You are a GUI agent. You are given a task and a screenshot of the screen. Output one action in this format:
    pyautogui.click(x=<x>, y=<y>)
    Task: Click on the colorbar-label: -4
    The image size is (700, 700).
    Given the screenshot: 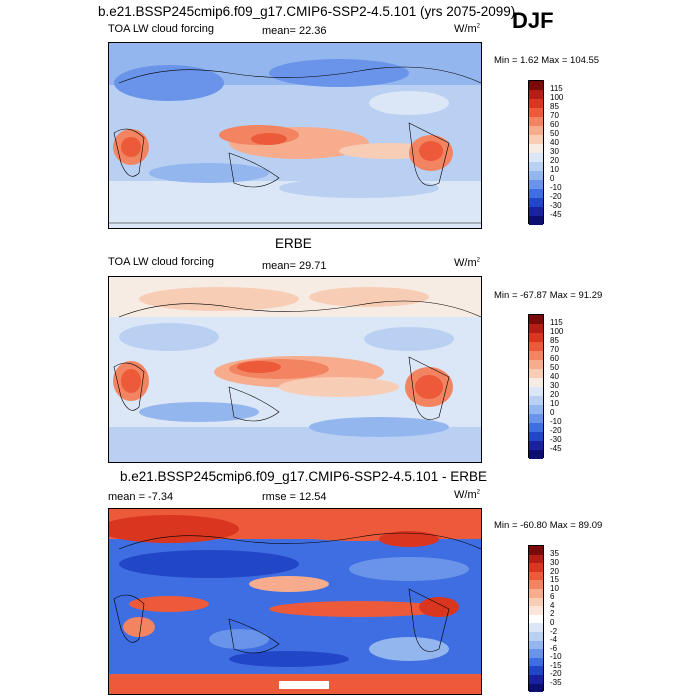 What is the action you would take?
    pyautogui.click(x=554, y=639)
    